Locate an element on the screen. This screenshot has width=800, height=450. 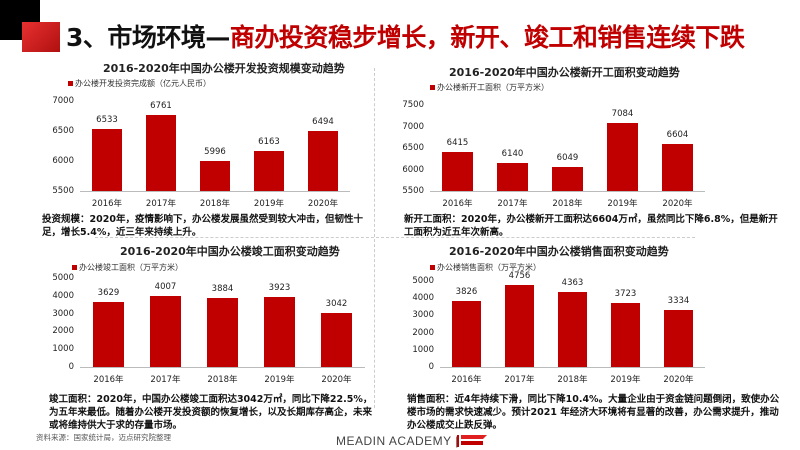
page-title: 3、市场环境—商办投资稳步增长，新开、竣工和销售连续下跌 is located at coordinates (405, 36).